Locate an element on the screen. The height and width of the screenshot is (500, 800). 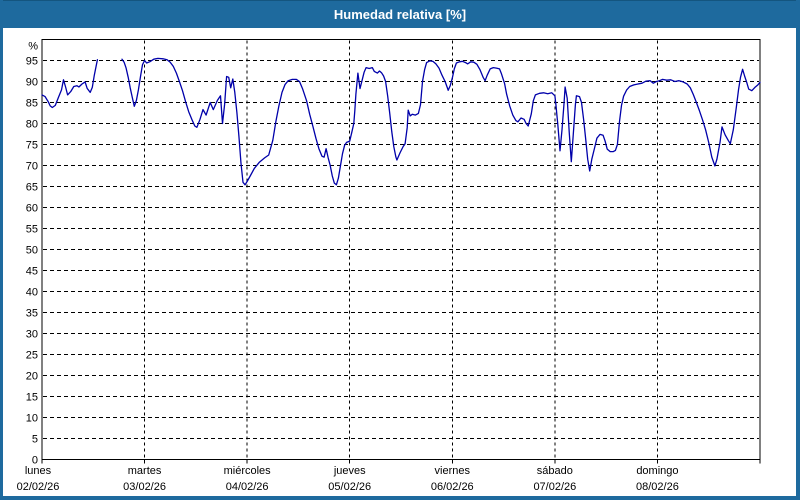
y-tick-label: 5 is located at coordinates (35, 440).